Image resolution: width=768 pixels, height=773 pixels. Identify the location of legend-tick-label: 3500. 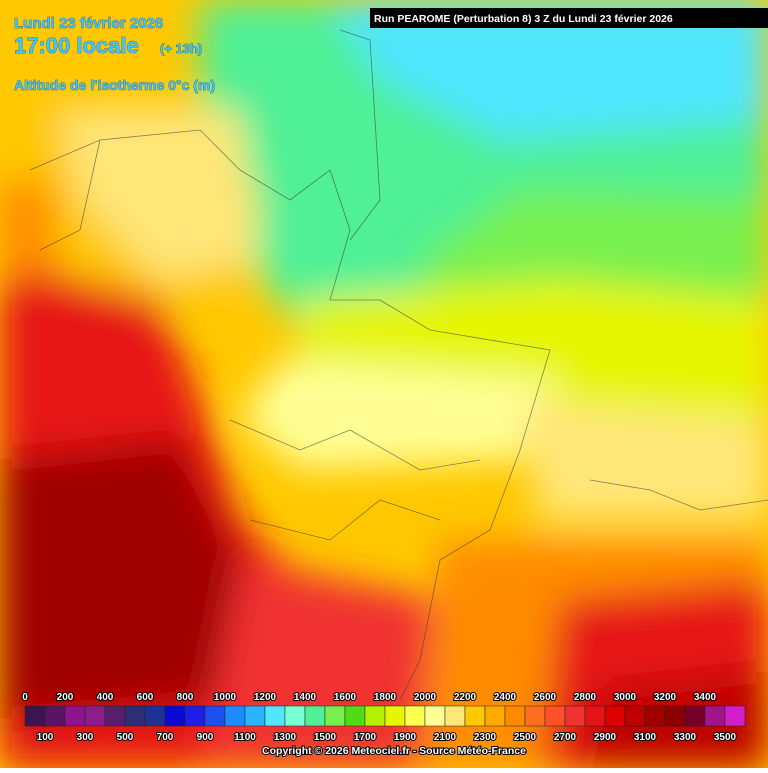
(725, 737).